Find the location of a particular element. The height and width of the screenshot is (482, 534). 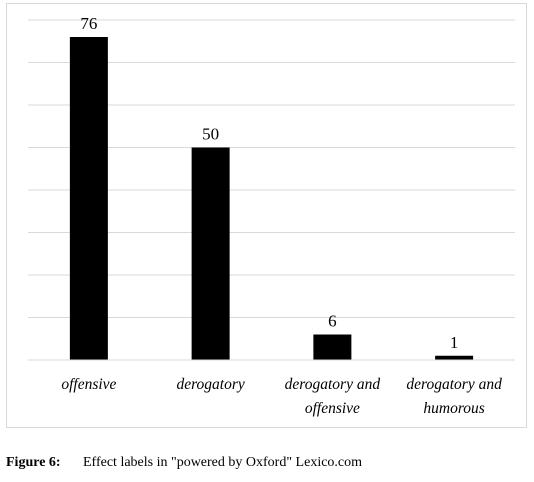

category-label: derogatory is located at coordinates (210, 384).